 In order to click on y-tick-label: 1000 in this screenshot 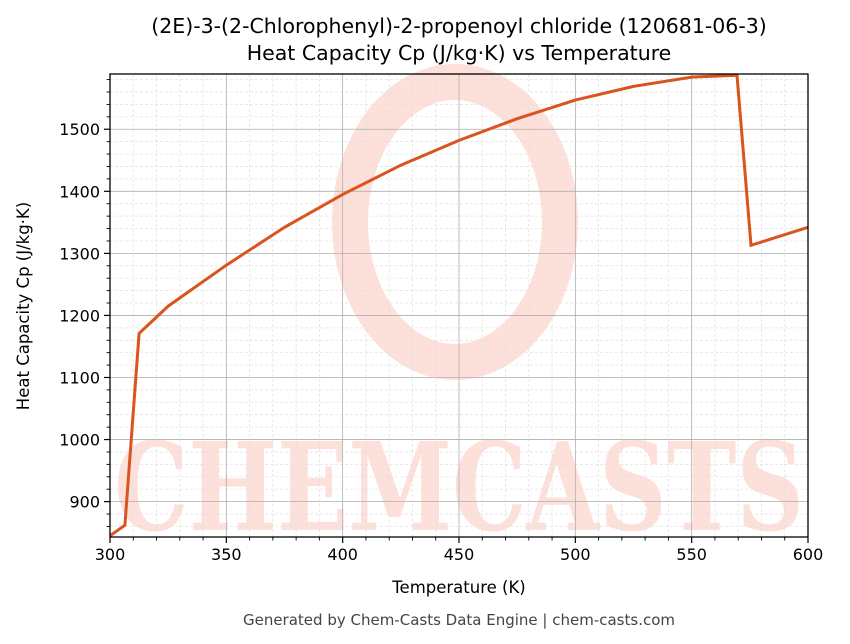, I will do `click(79, 440)`.